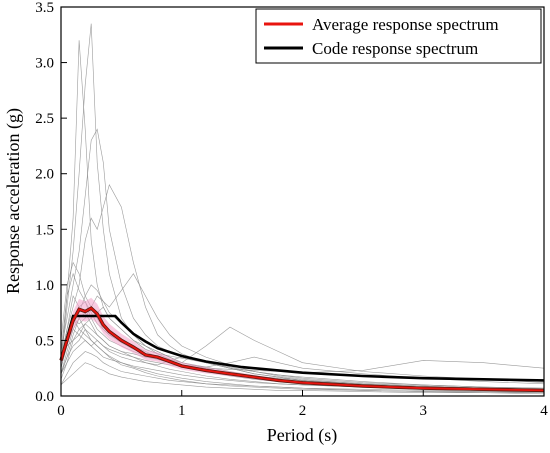  Describe the element at coordinates (302, 435) in the screenshot. I see `x-axis-title: Period (s)` at that location.